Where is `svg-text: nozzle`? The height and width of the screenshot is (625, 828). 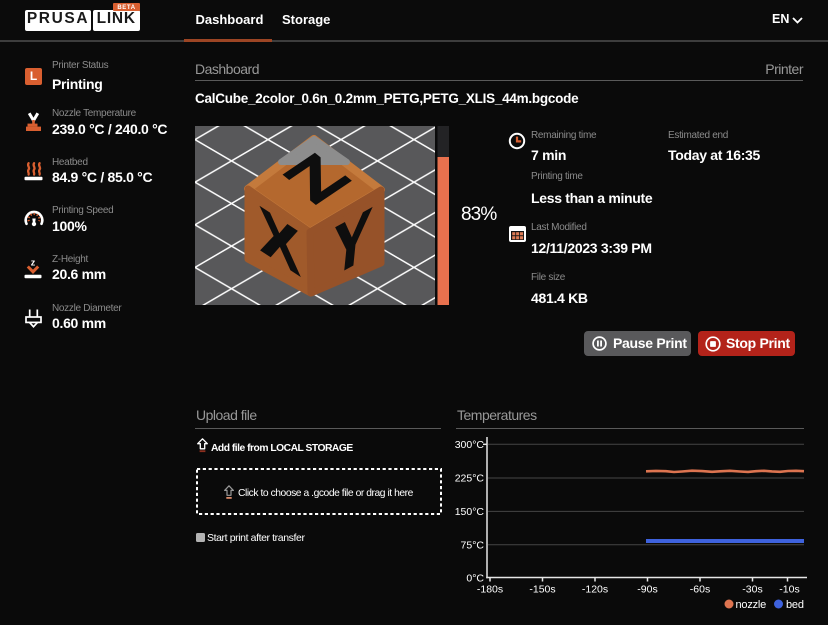
svg-text: nozzle is located at coordinates (751, 605).